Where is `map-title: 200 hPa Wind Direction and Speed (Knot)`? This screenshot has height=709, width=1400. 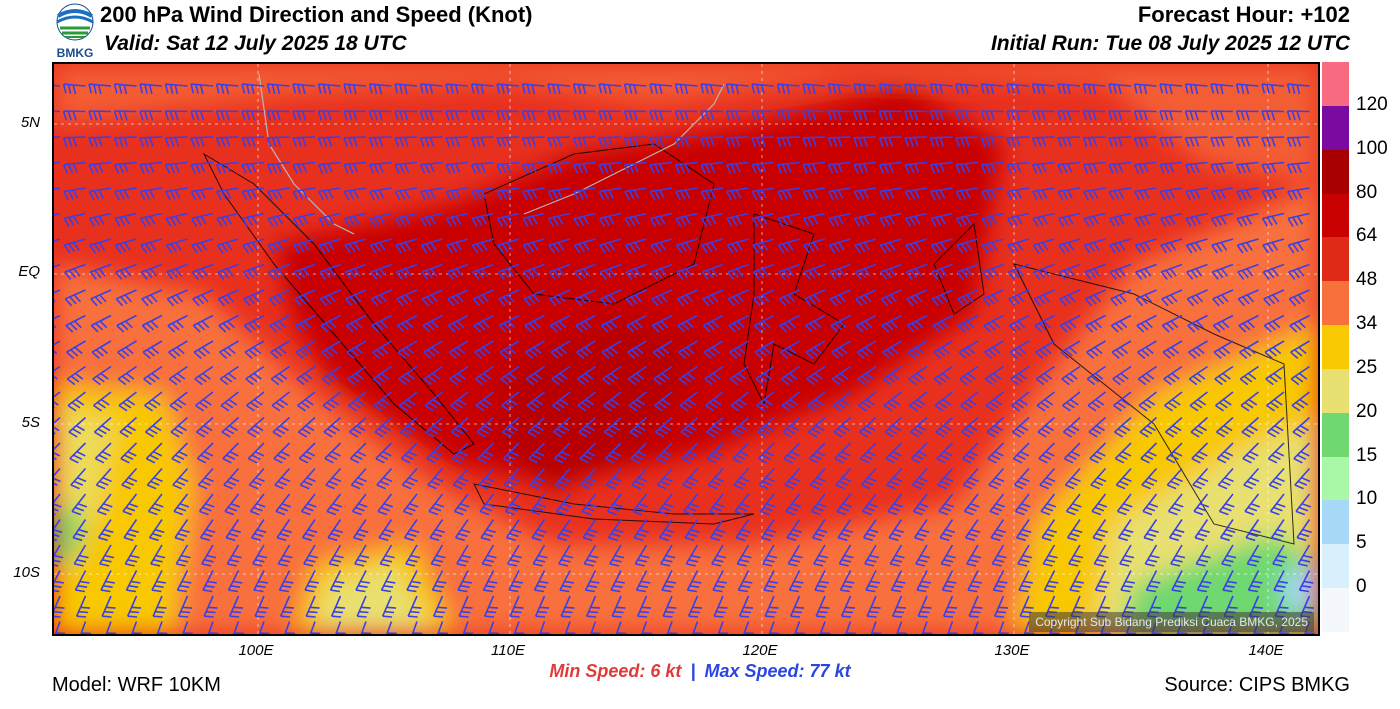
map-title: 200 hPa Wind Direction and Speed (Knot) is located at coordinates (316, 14).